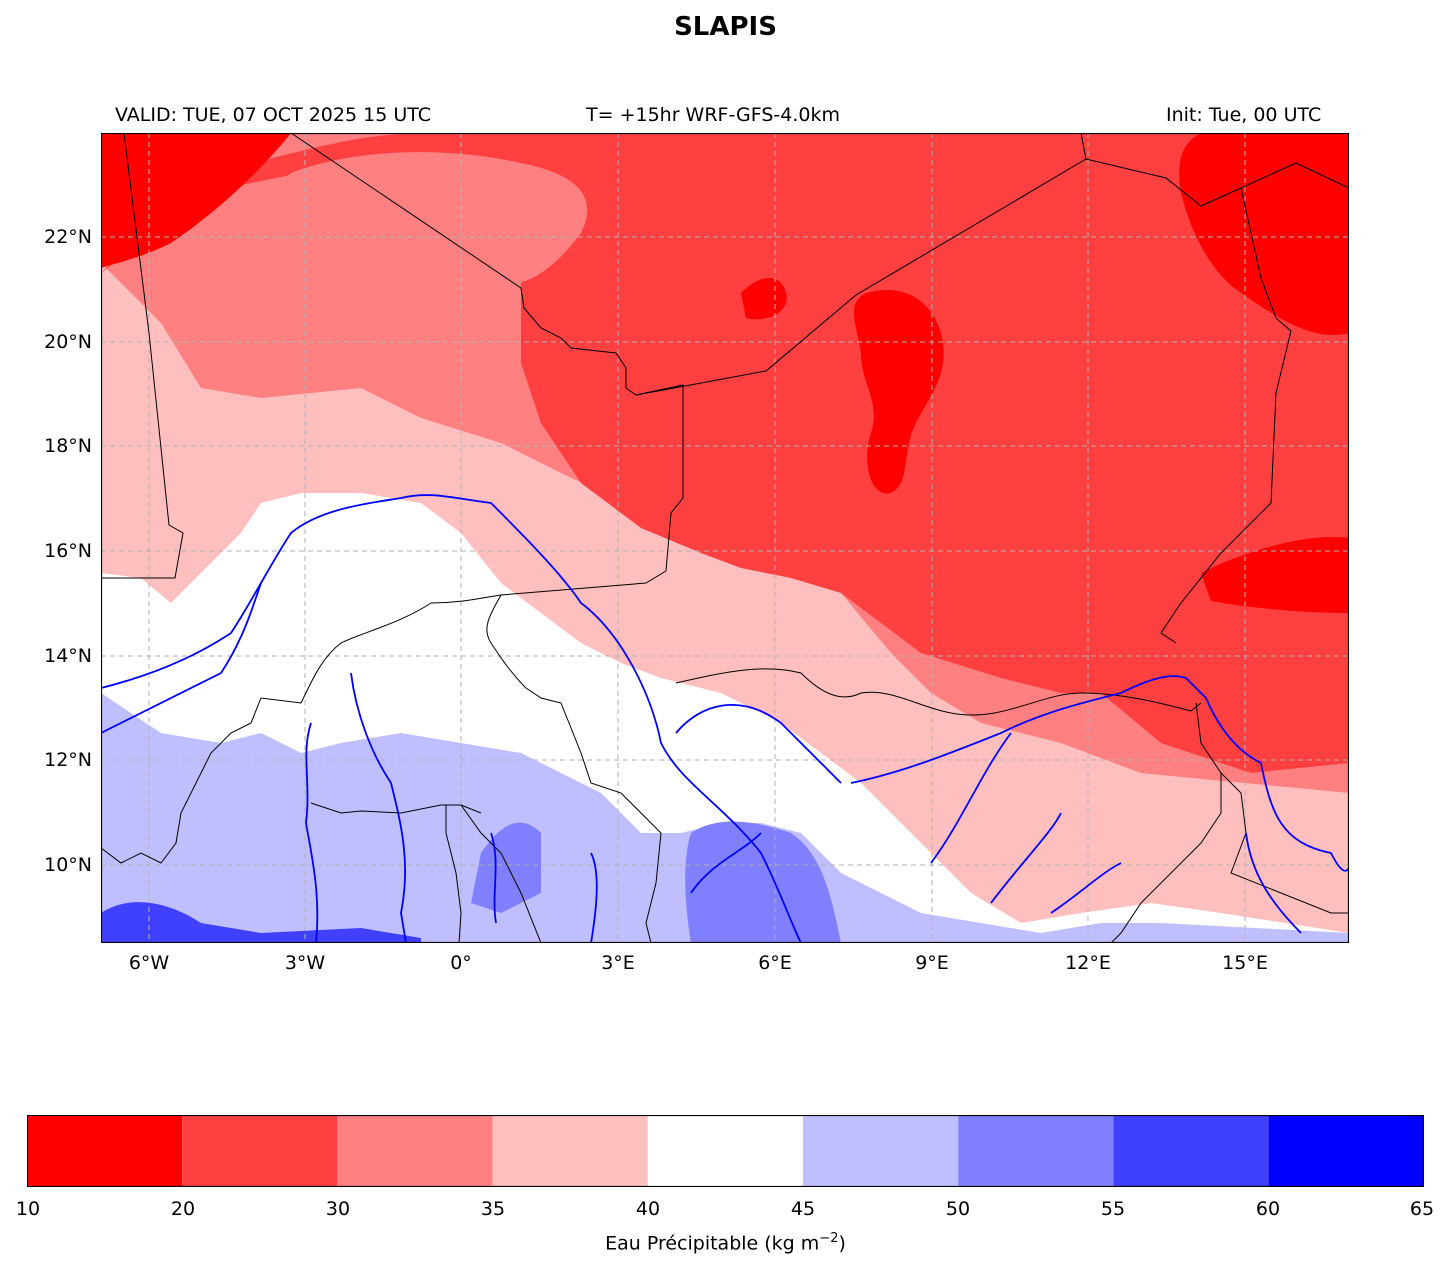 The width and height of the screenshot is (1451, 1273). Describe the element at coordinates (971, 798) in the screenshot. I see `river-komadugu` at that location.